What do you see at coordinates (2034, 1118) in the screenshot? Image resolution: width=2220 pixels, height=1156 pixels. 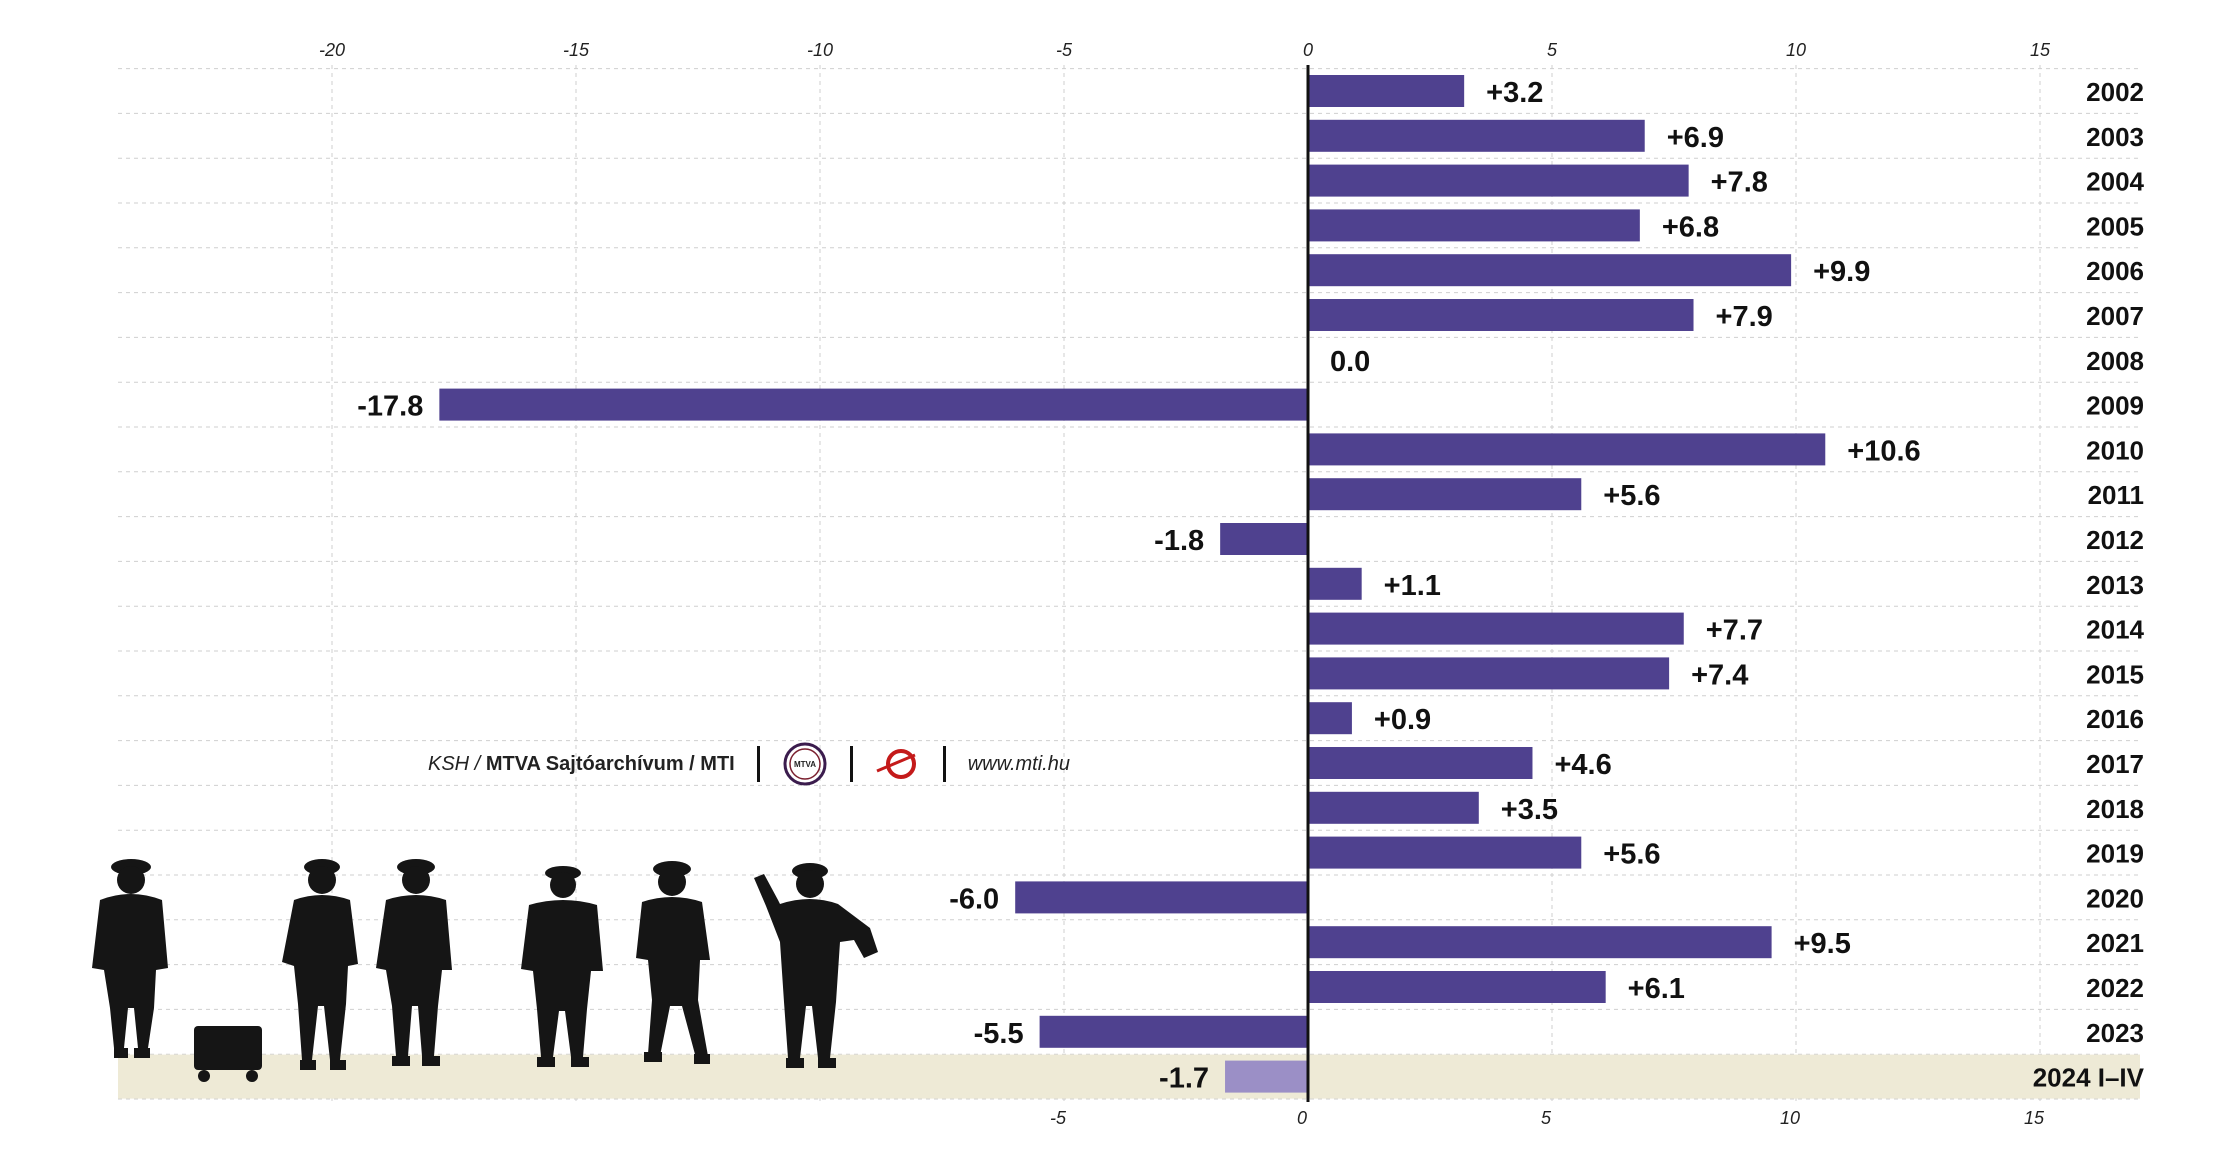 I see `bottom-axis-tick-label: 15` at bounding box center [2034, 1118].